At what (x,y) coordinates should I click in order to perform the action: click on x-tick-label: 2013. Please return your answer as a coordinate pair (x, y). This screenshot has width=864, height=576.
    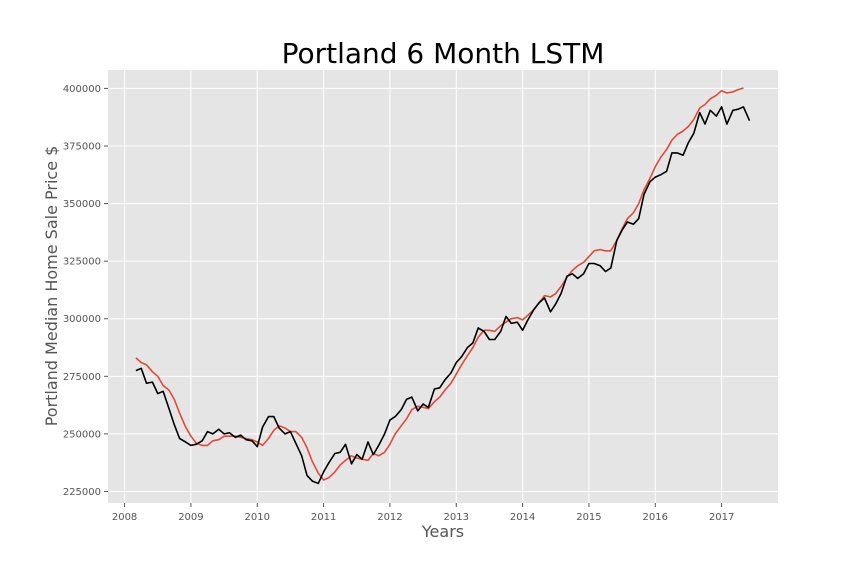
    Looking at the image, I should click on (456, 517).